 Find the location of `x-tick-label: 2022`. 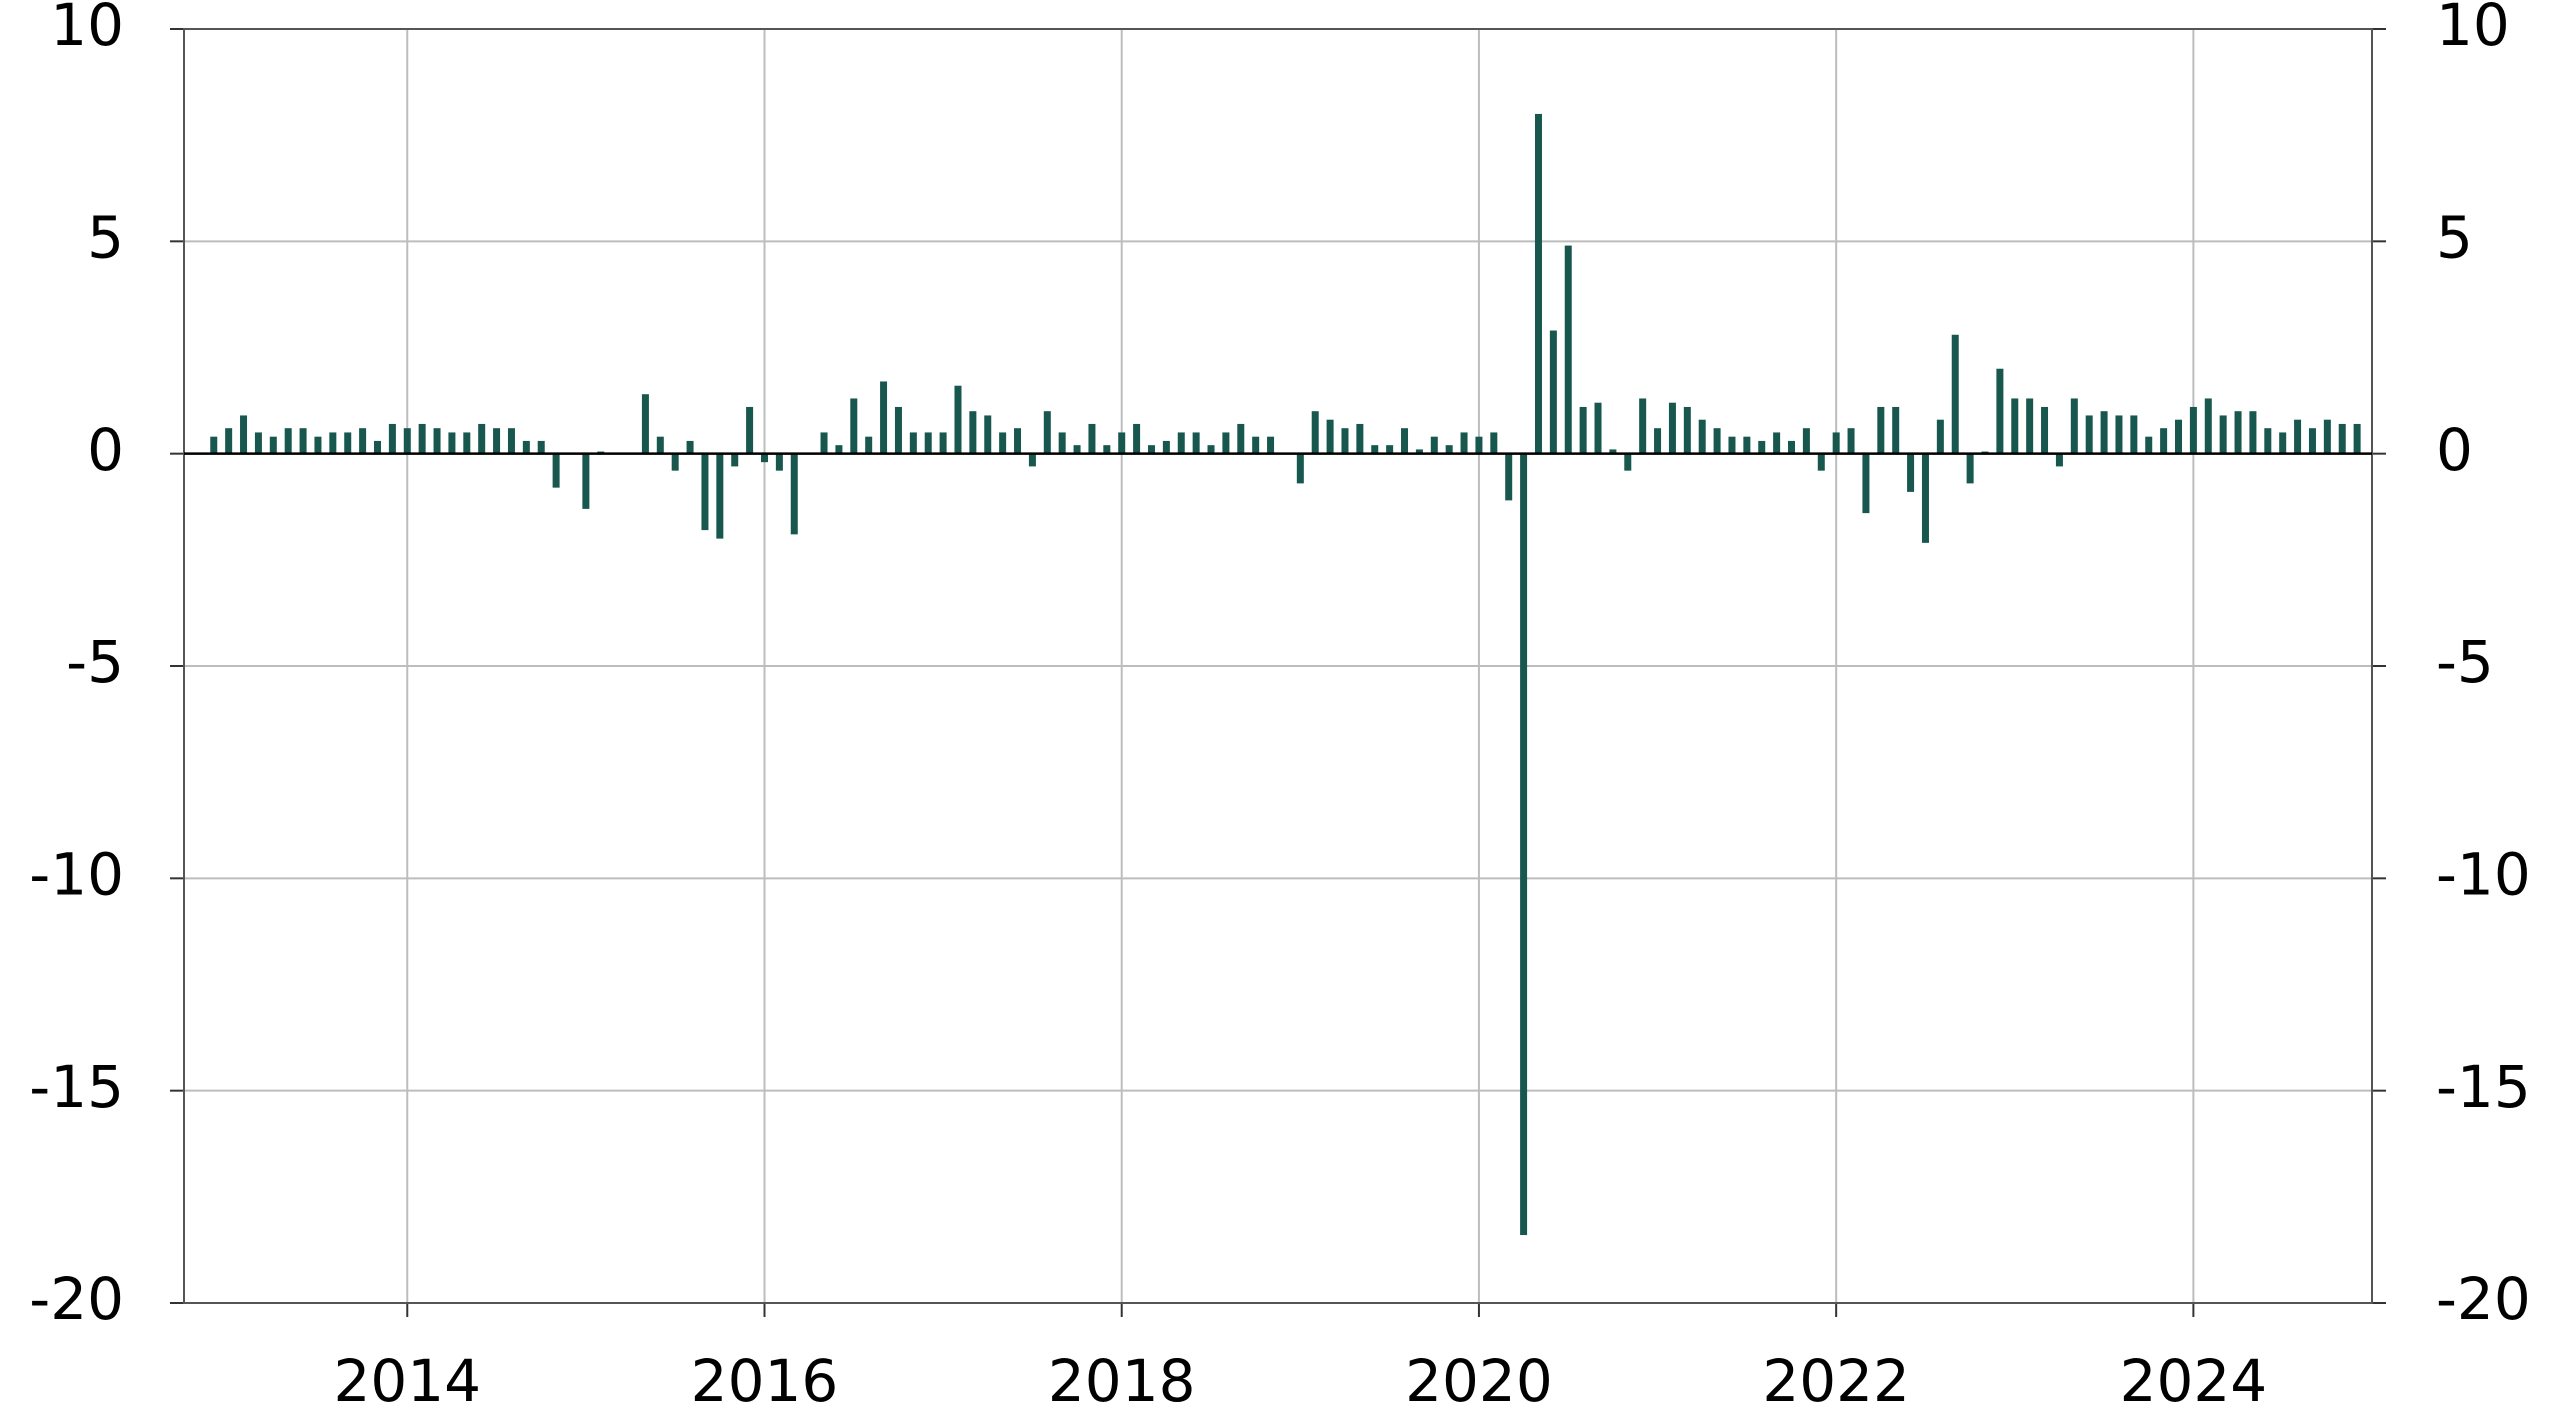

x-tick-label: 2022 is located at coordinates (1836, 1381).